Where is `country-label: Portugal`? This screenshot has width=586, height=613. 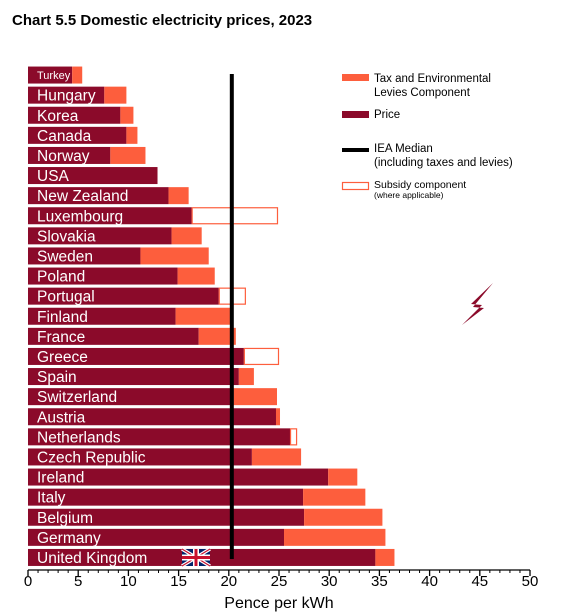 country-label: Portugal is located at coordinates (66, 297).